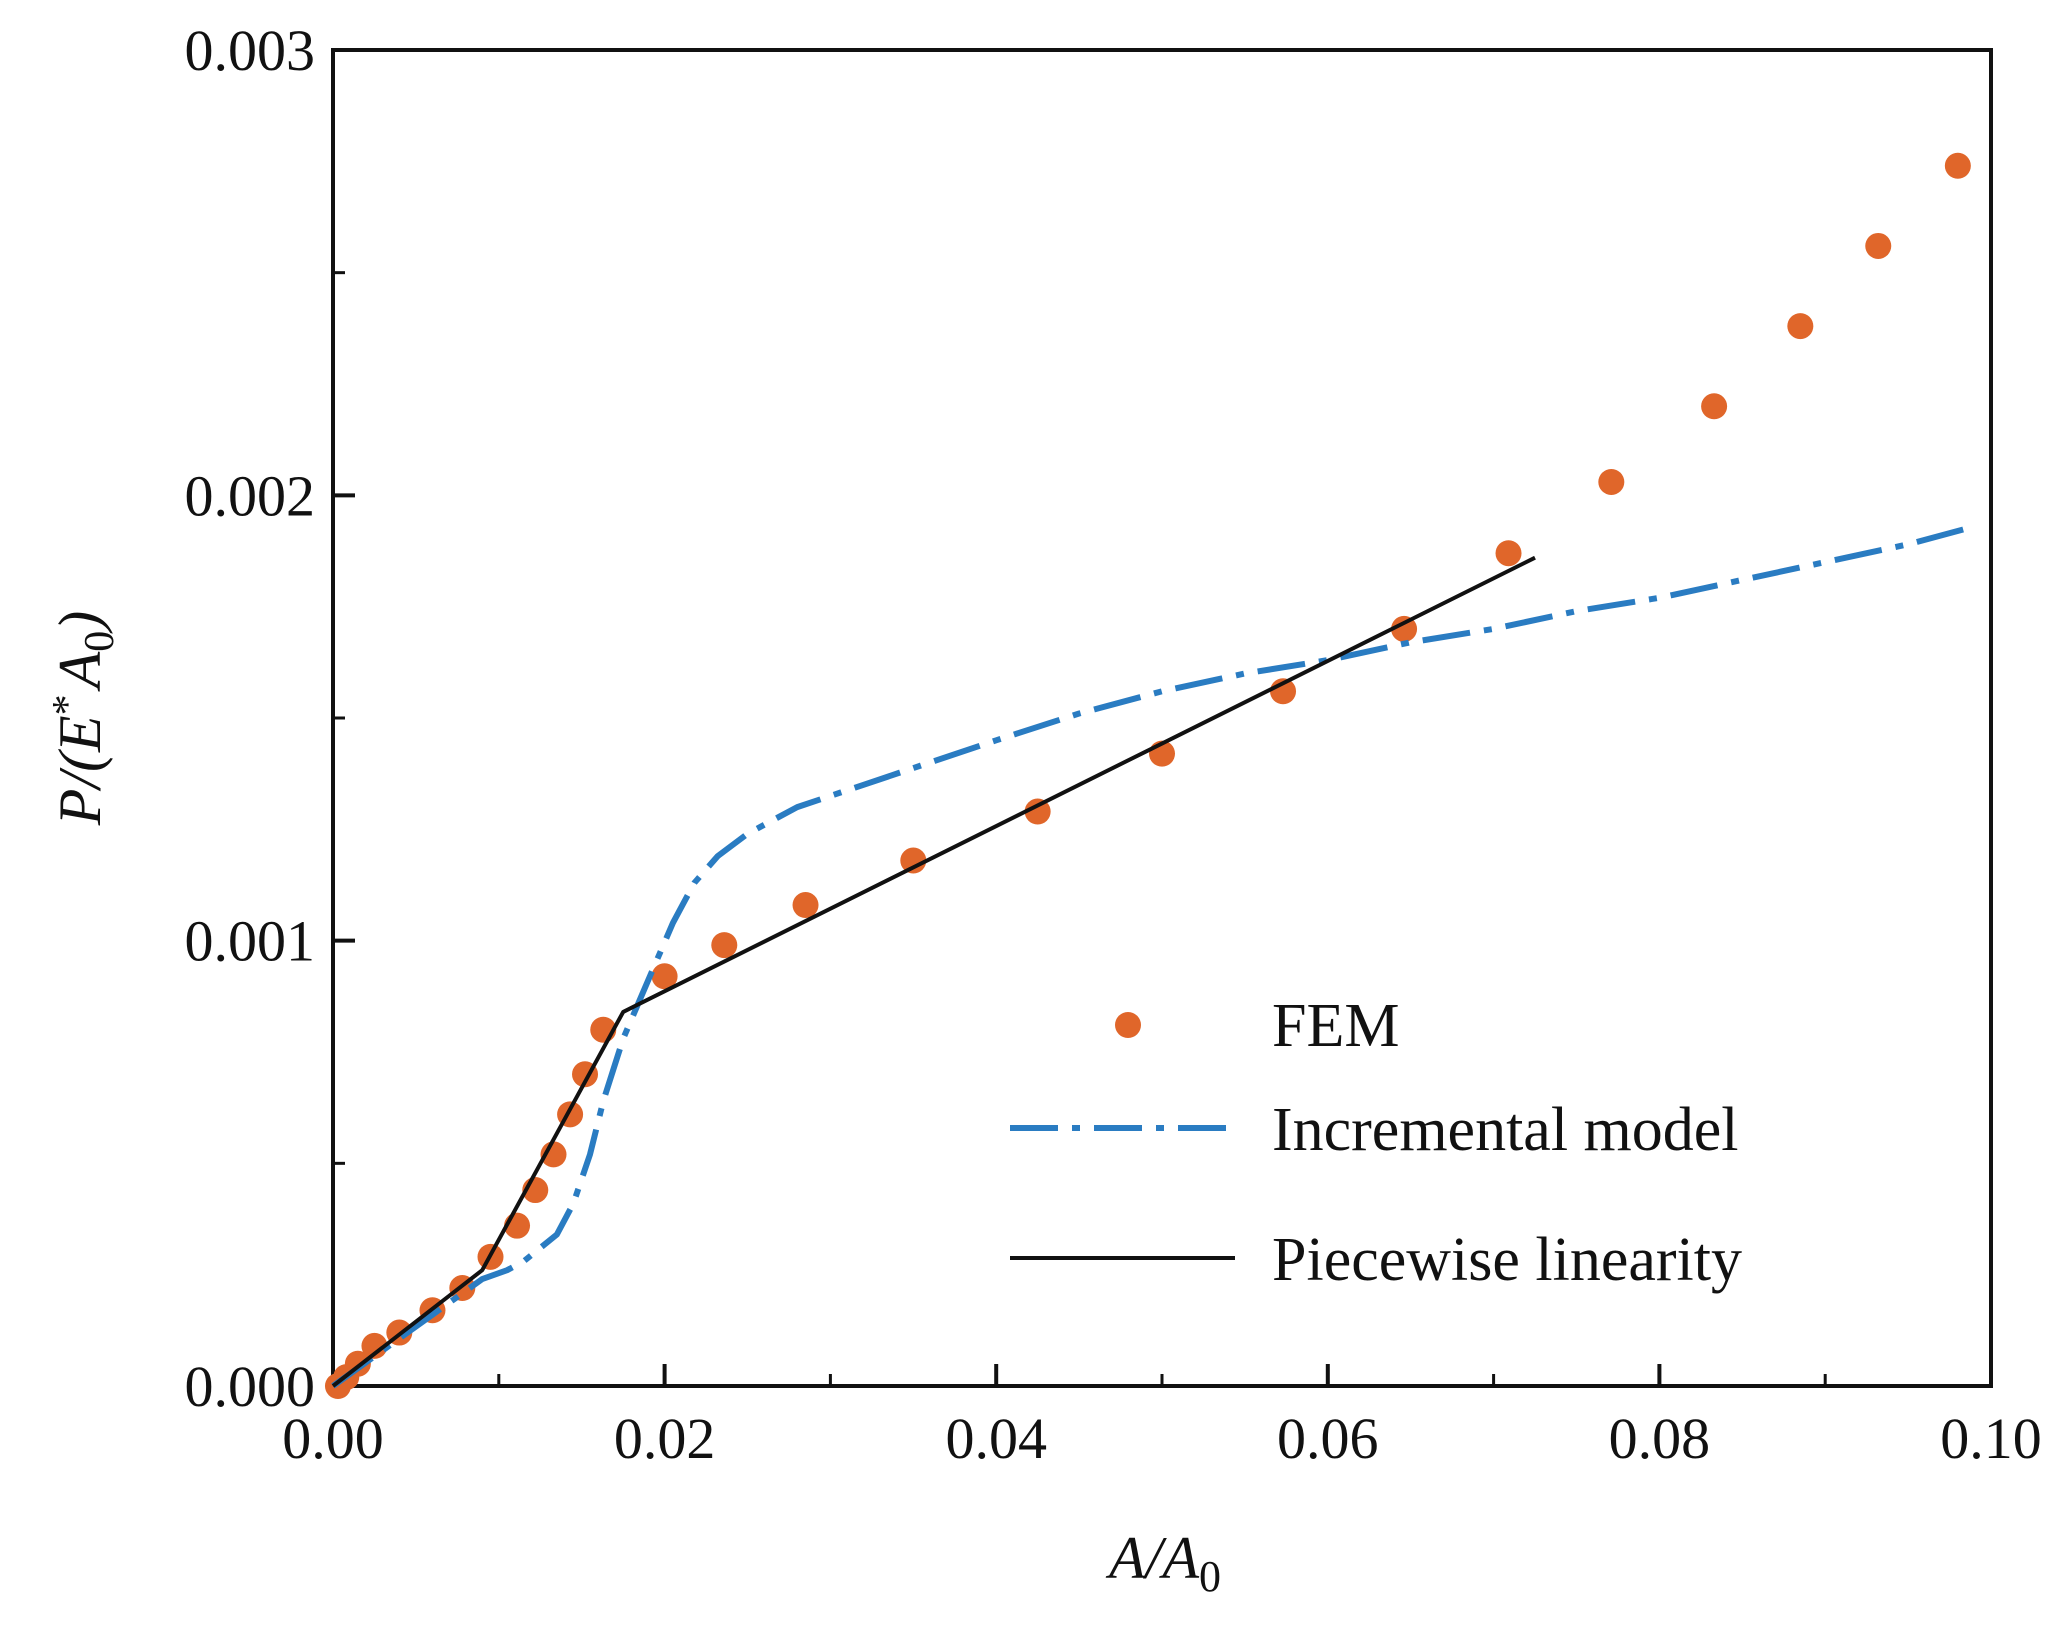 The image size is (2062, 1651). What do you see at coordinates (1505, 1130) in the screenshot?
I see `legend-label-incremental: Incremental model` at bounding box center [1505, 1130].